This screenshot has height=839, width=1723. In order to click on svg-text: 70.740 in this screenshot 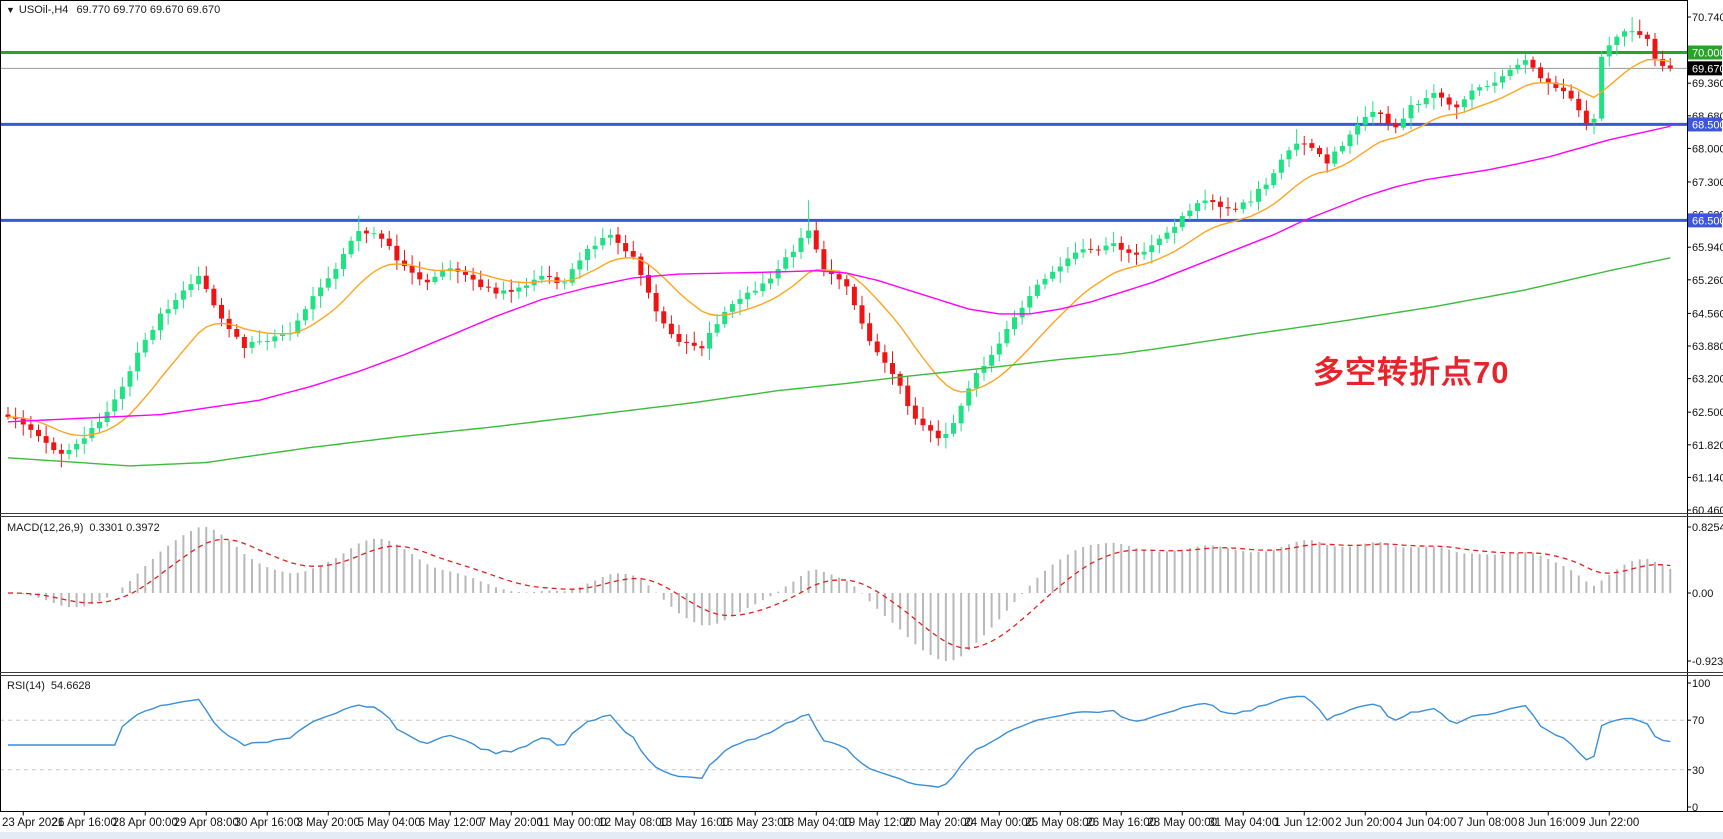, I will do `click(1707, 18)`.